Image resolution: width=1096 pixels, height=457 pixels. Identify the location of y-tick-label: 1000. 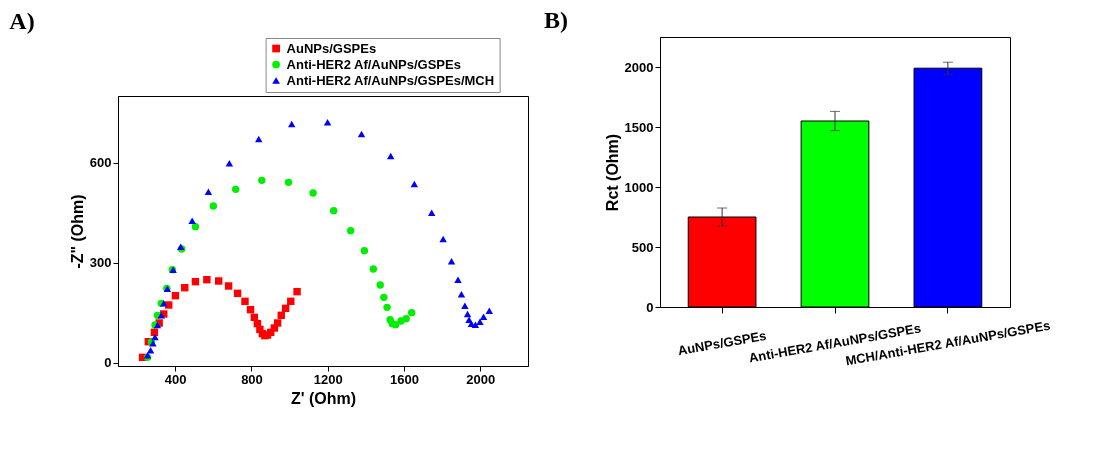
(639, 187).